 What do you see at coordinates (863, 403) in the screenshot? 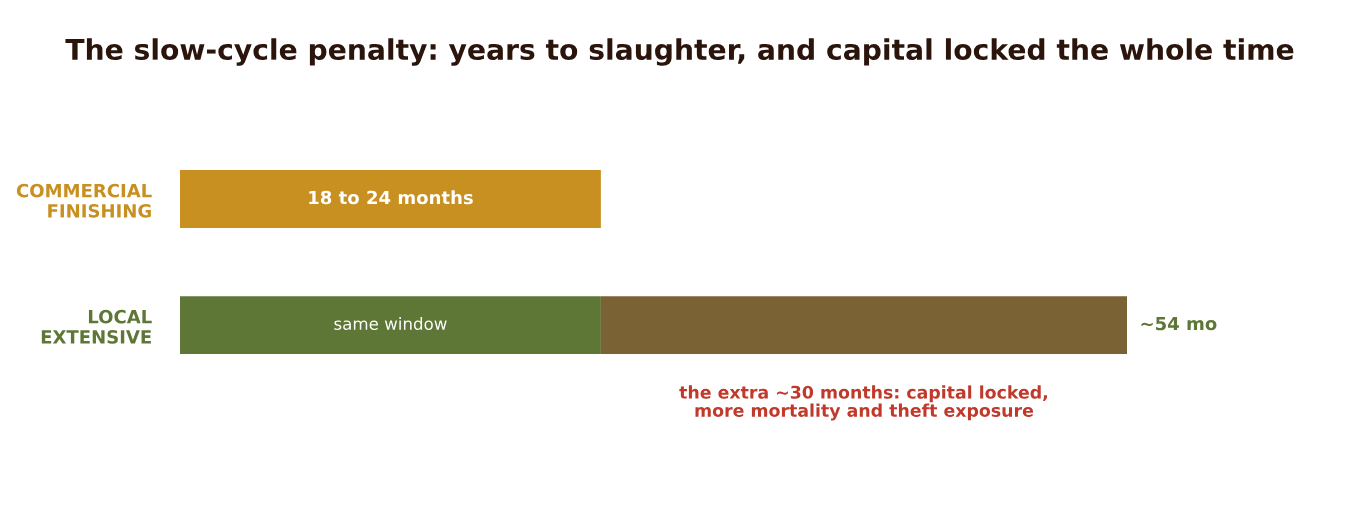
I see `annotation: the extra ~30 months: capital locked, more mortality and theft exposure` at bounding box center [863, 403].